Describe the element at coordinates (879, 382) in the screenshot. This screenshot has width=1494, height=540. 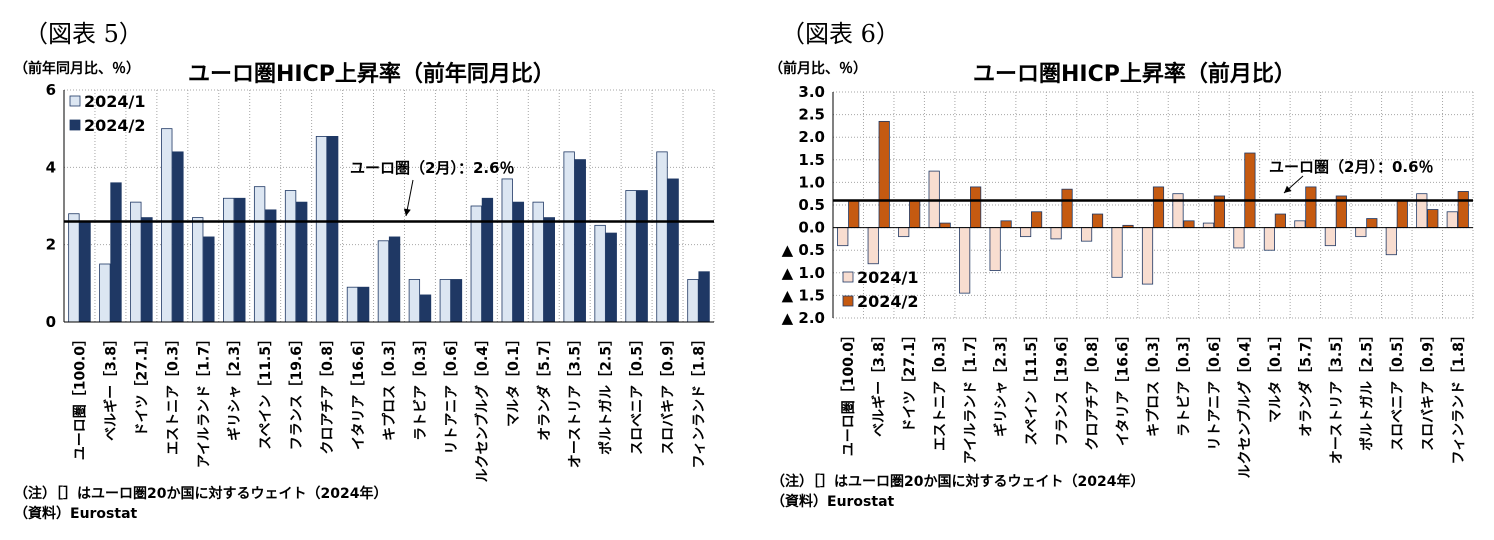
I see `category-label-1: ベルギー［3.8］` at that location.